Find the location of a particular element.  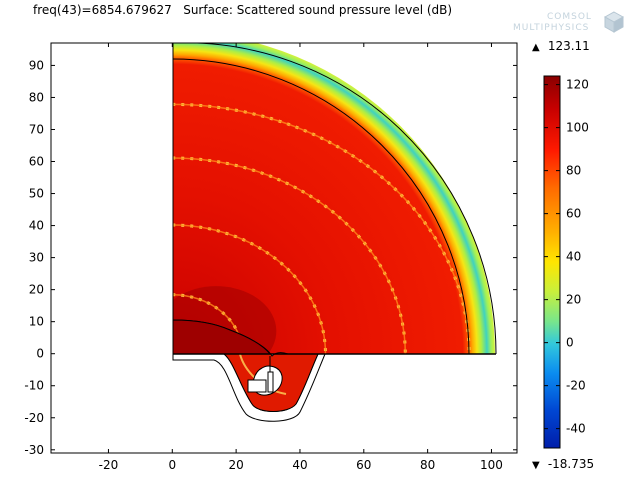

colorbar-min: ▼ -18.735 is located at coordinates (563, 464).